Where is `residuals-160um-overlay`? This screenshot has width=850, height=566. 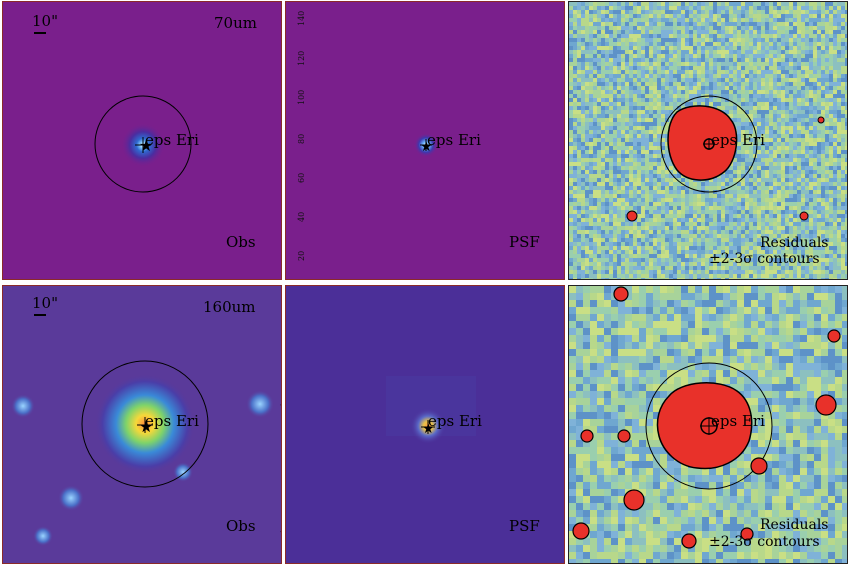 residuals-160um-overlay is located at coordinates (706, 417).